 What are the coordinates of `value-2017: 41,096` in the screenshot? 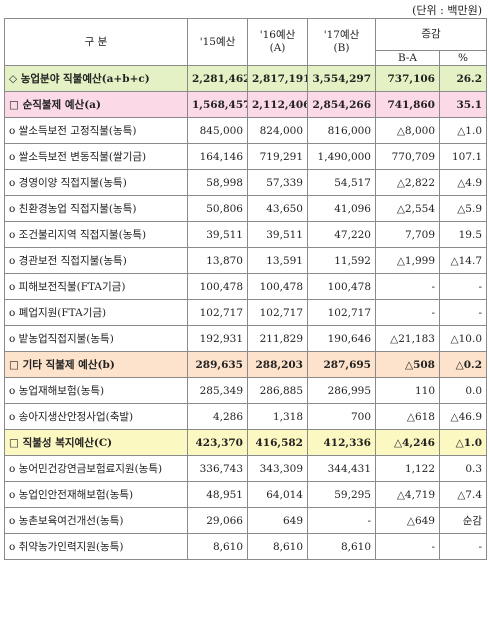 It's located at (341, 208).